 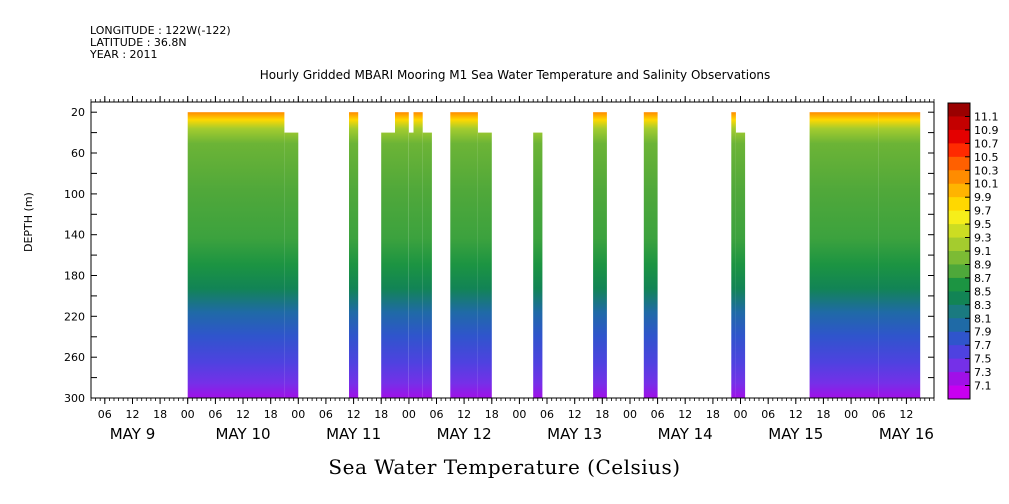 What do you see at coordinates (74, 398) in the screenshot?
I see `y-tick-label: 300` at bounding box center [74, 398].